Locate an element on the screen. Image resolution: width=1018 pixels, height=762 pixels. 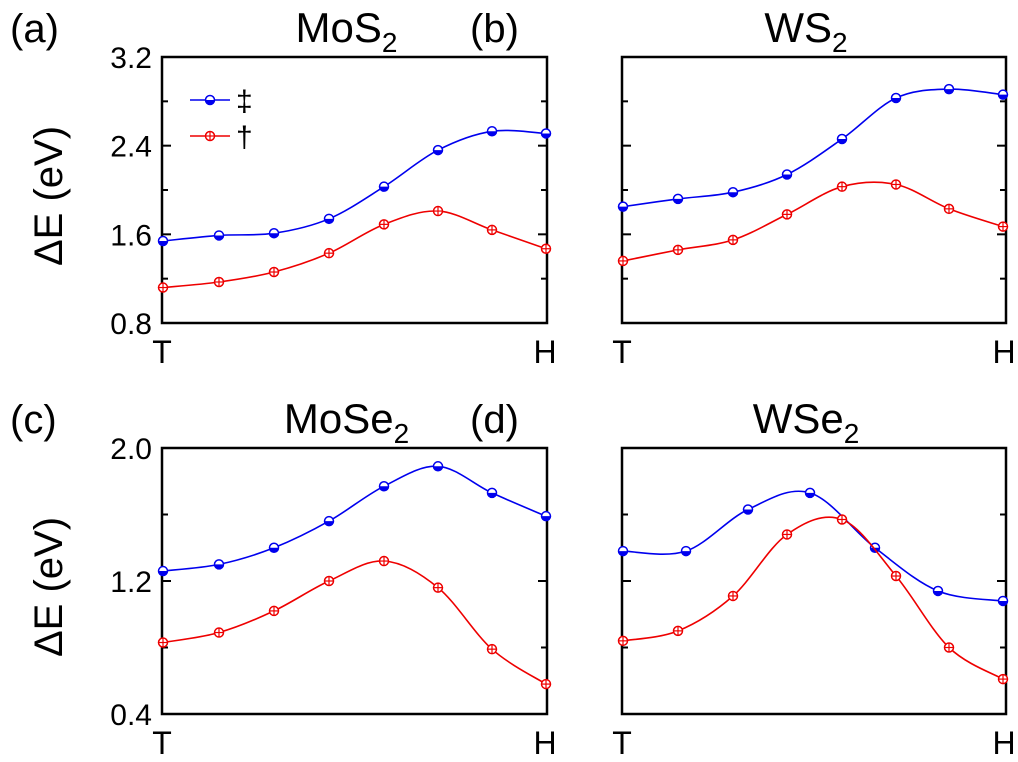
panel-label: (d) is located at coordinates (494, 420).